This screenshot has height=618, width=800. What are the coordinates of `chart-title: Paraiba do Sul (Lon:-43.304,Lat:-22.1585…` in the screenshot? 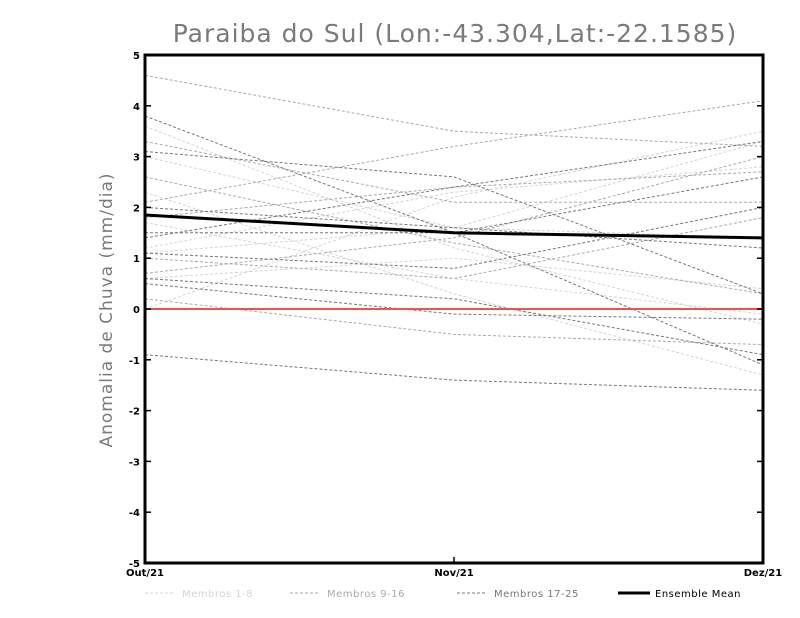 It's located at (455, 33).